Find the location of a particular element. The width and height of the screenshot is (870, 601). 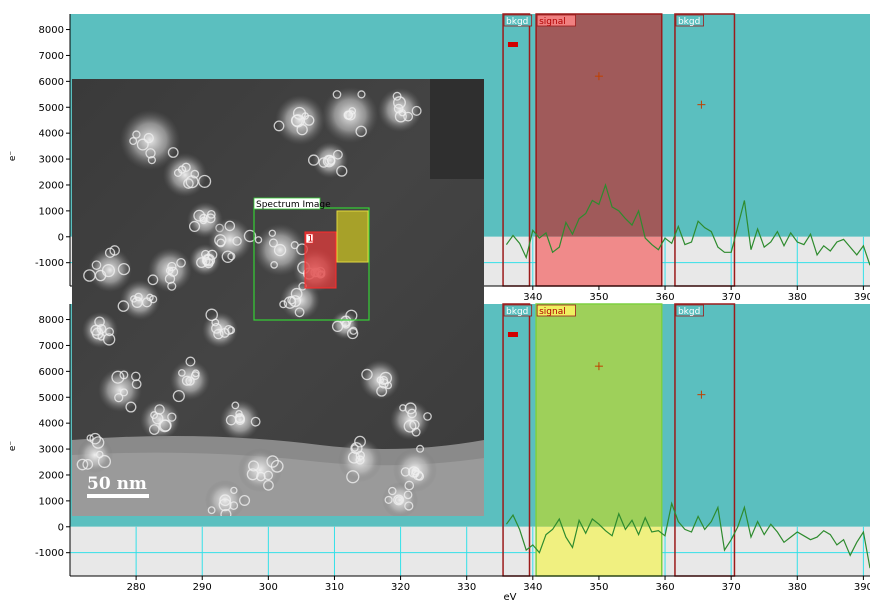

y-axis-label: e⁻ is located at coordinates (13, 446).